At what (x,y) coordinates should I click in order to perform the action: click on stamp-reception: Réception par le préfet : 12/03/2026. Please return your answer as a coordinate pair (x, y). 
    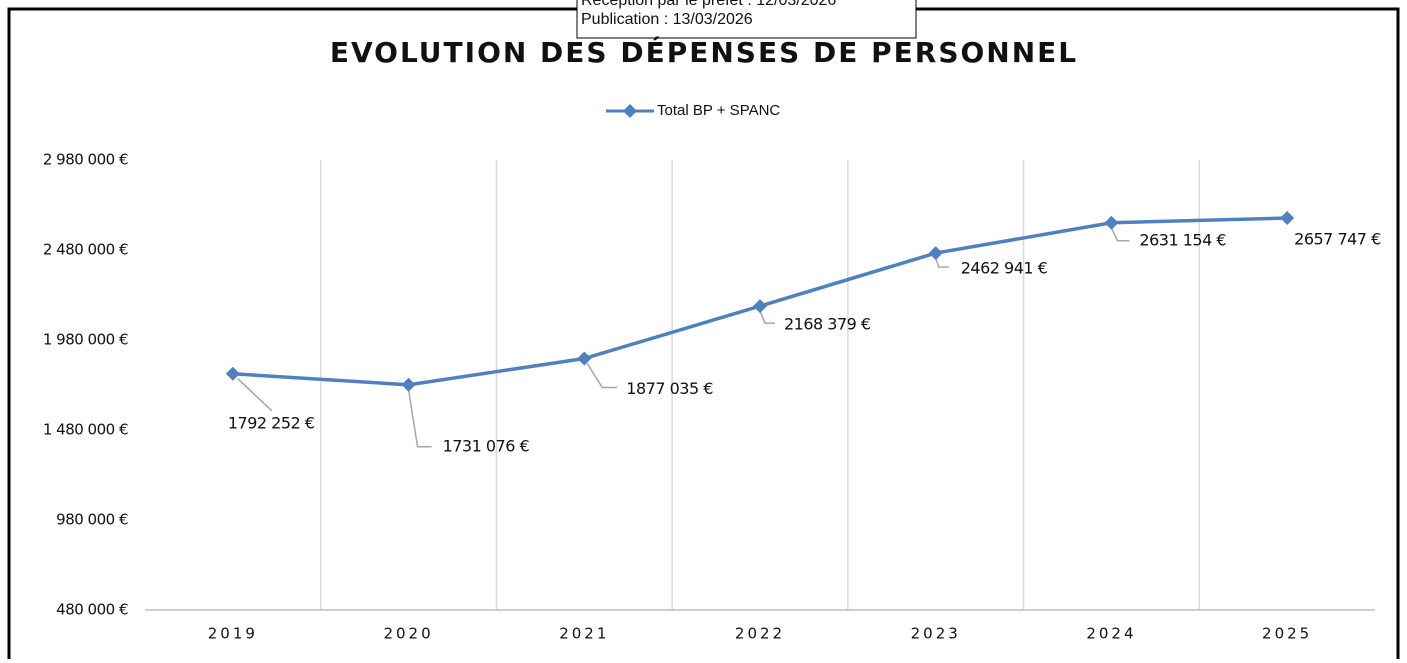
    Looking at the image, I should click on (708, 4).